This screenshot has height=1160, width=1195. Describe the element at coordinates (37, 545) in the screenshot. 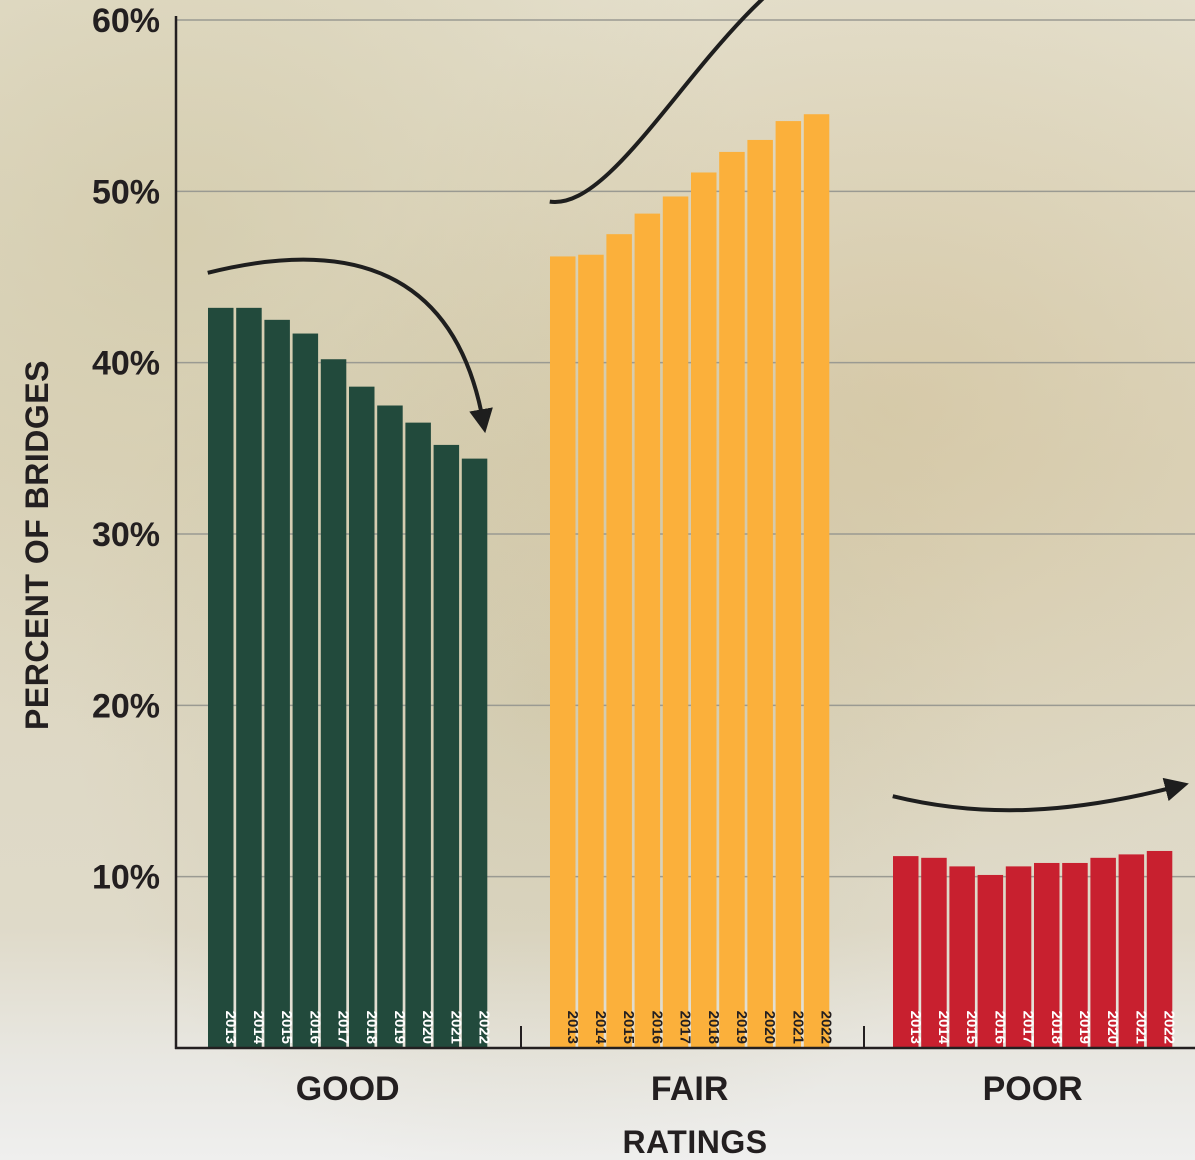

I see `y-axis-title: PERCENT OF BRIDGES` at that location.